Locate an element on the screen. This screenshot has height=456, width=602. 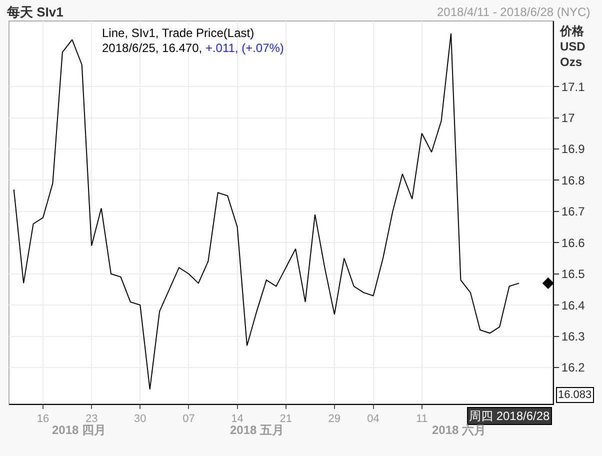
y-tick-label: 16.2 is located at coordinates (573, 367).